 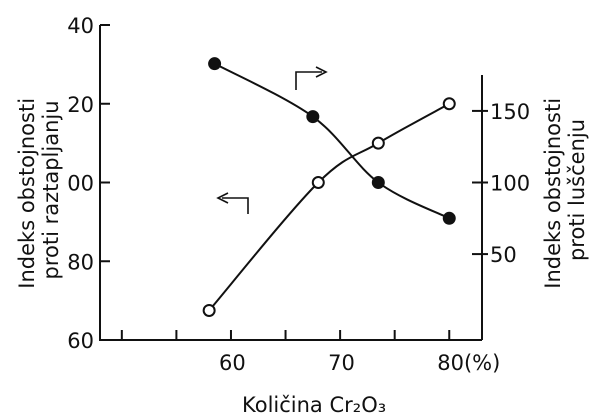 What do you see at coordinates (80, 341) in the screenshot?
I see `left-tick-label-0: 60` at bounding box center [80, 341].